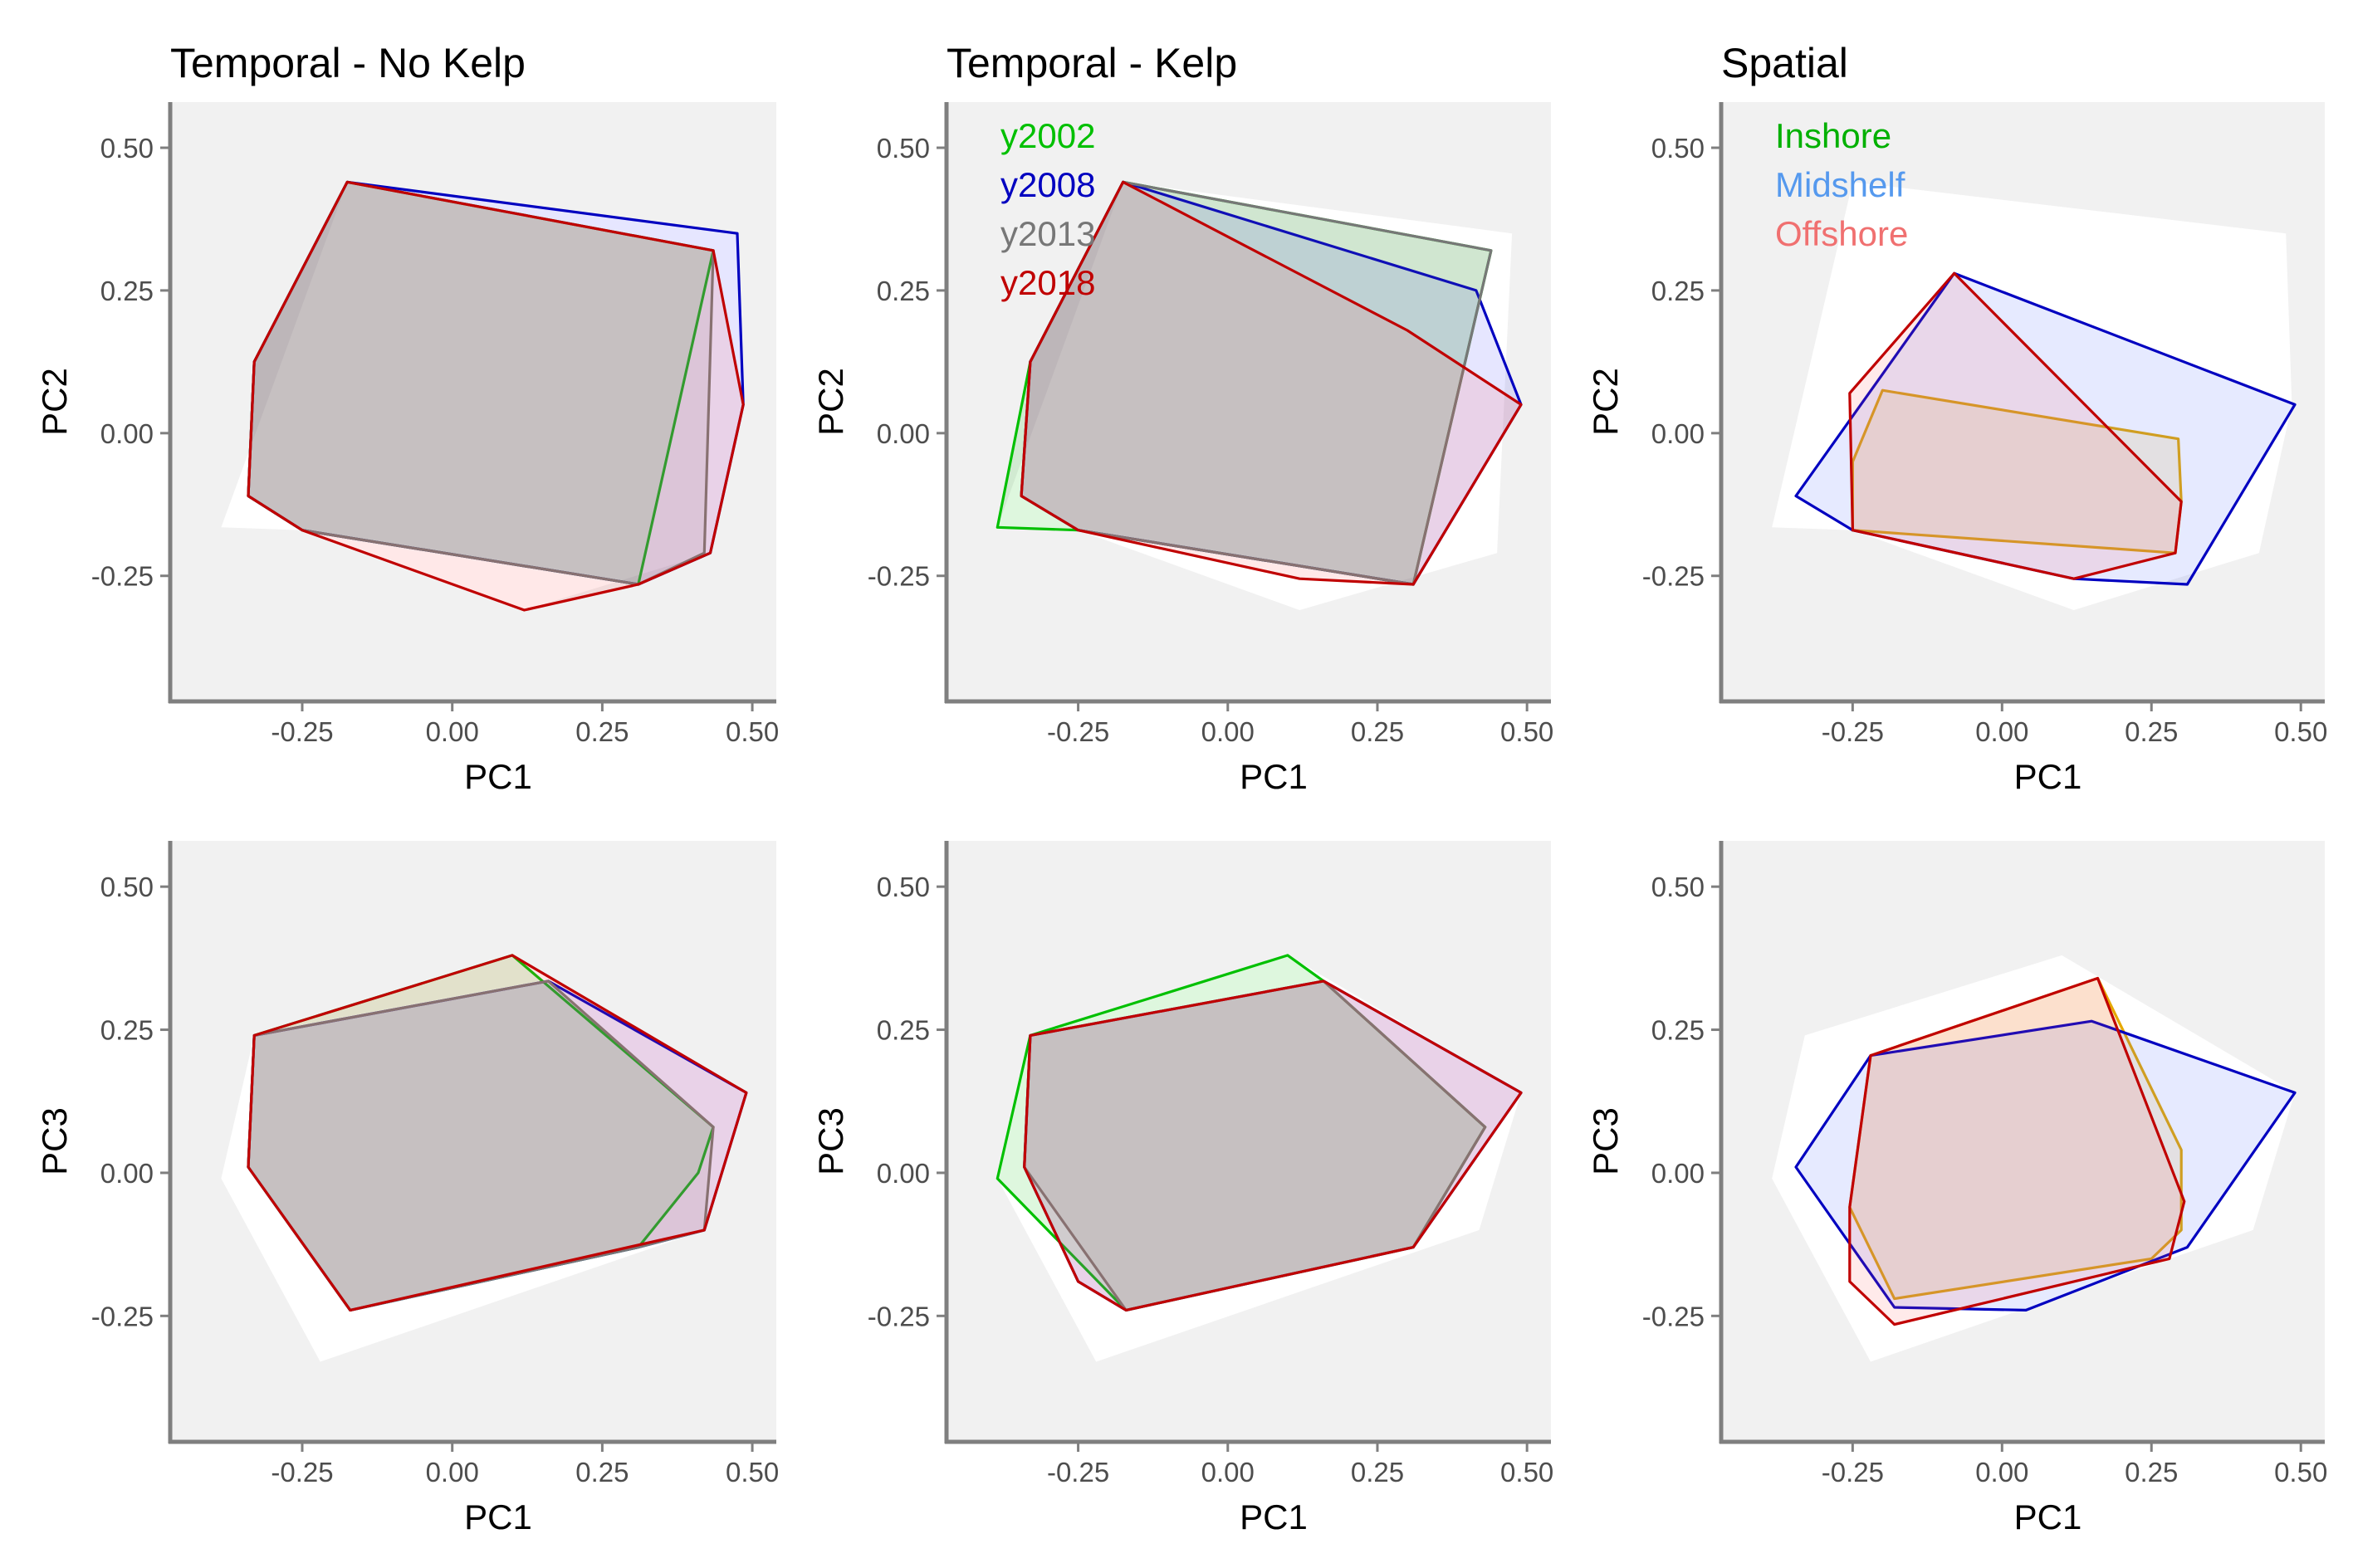  I want to click on panel-4: -0.25 0.00 0.25 0.50 -0.25 0.00 0.25 0.50 PC1 PC3, so click(407, 1188).